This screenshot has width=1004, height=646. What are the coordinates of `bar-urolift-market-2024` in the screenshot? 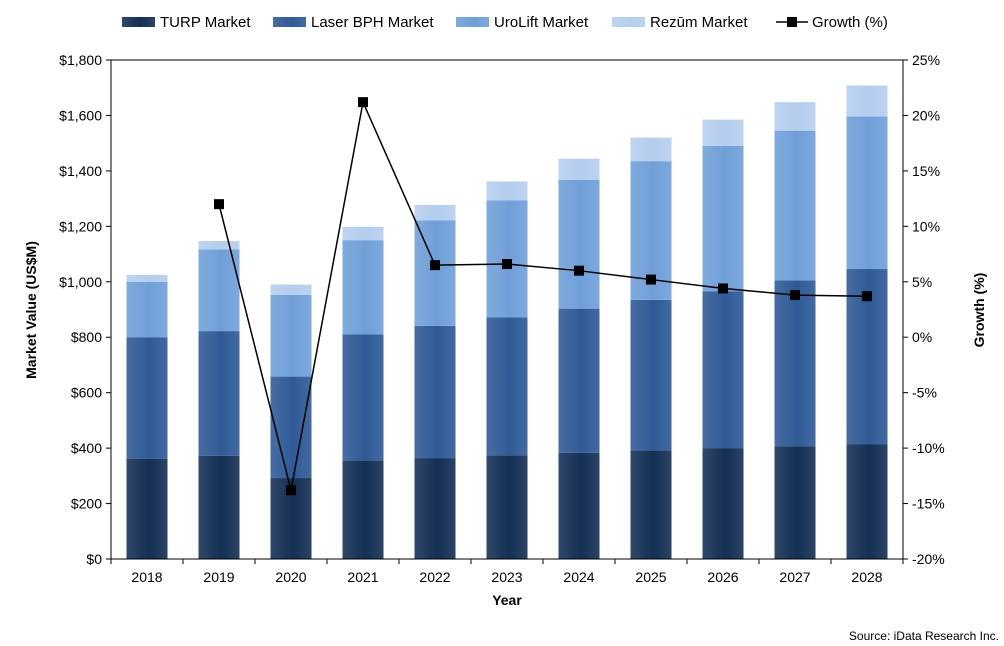 It's located at (579, 244).